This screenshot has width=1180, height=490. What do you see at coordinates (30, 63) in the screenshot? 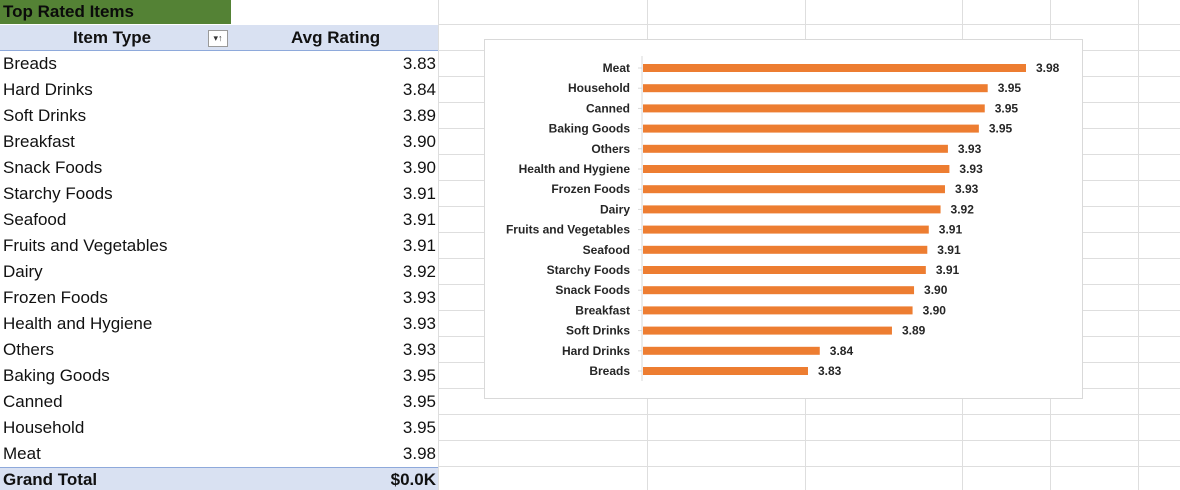
I see `item-type-cell: Breads` at bounding box center [30, 63].